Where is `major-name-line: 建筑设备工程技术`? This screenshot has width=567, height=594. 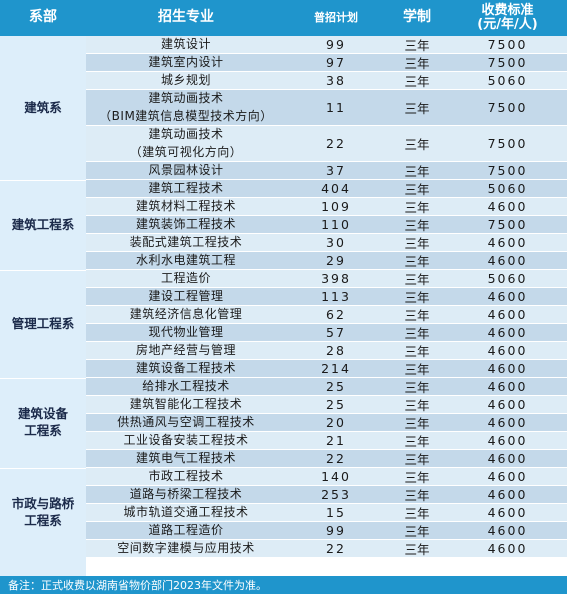 major-name-line: 建筑设备工程技术 is located at coordinates (185, 367).